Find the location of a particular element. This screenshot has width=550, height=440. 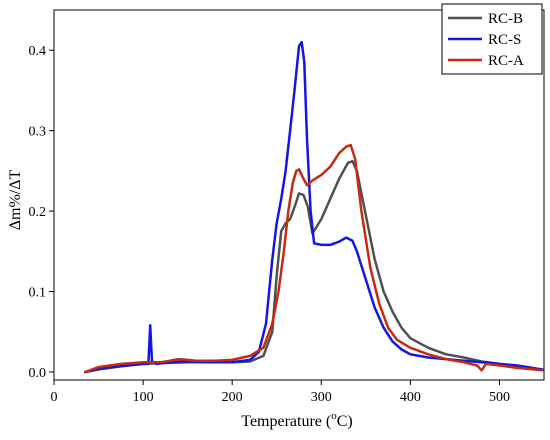

legend-label: RC-A is located at coordinates (506, 61).